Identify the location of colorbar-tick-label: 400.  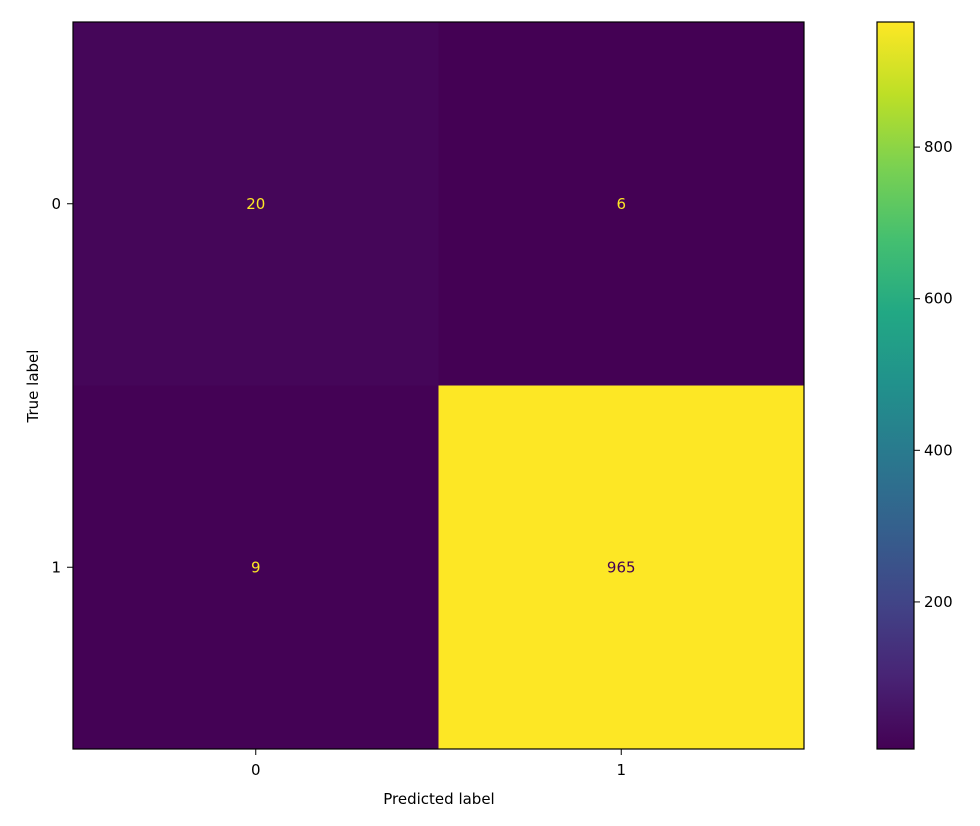
(938, 450).